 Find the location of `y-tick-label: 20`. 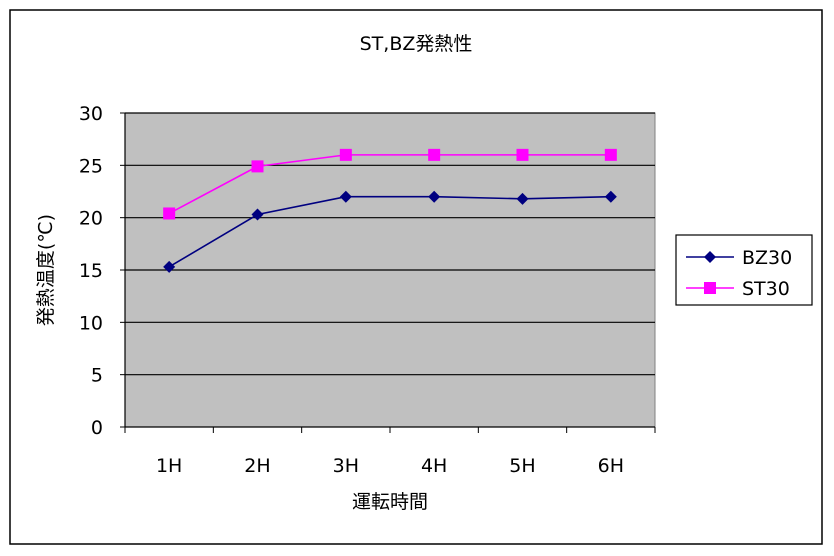

y-tick-label: 20 is located at coordinates (91, 219).